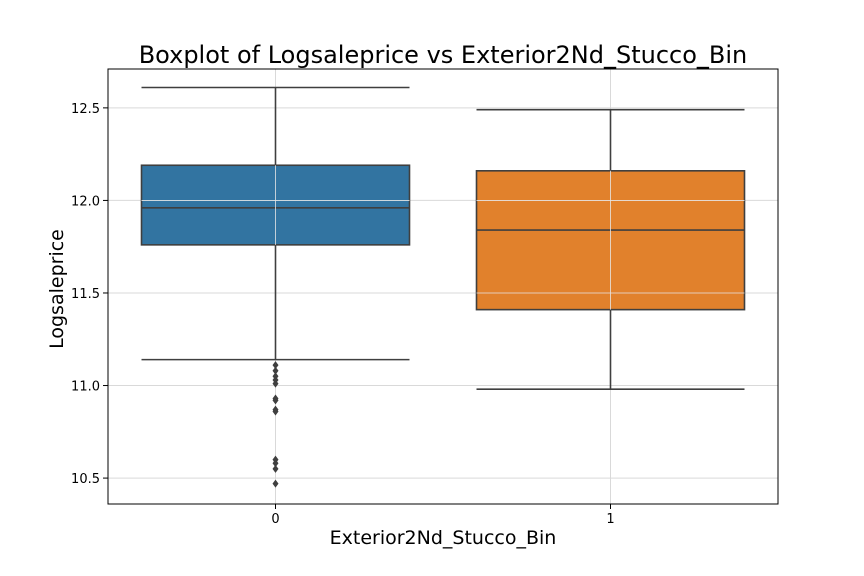 Image resolution: width=864 pixels, height=576 pixels. I want to click on outlier-layer, so click(275, 424).